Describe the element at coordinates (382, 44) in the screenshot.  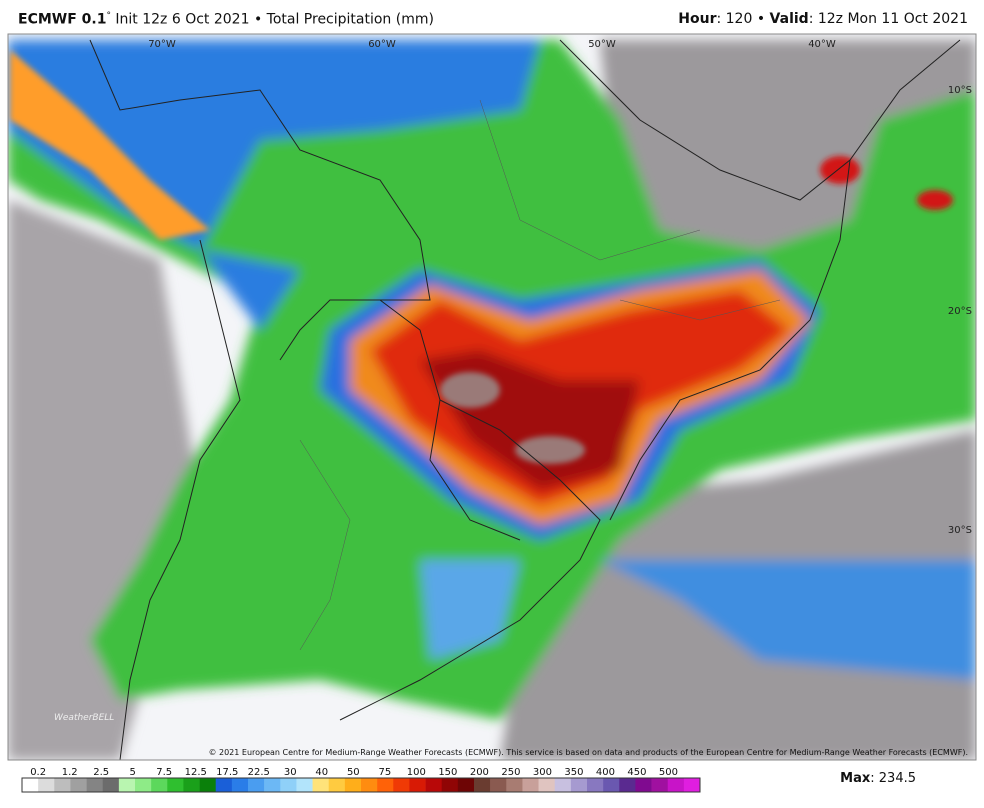
I see `lon-label: 60°W` at that location.